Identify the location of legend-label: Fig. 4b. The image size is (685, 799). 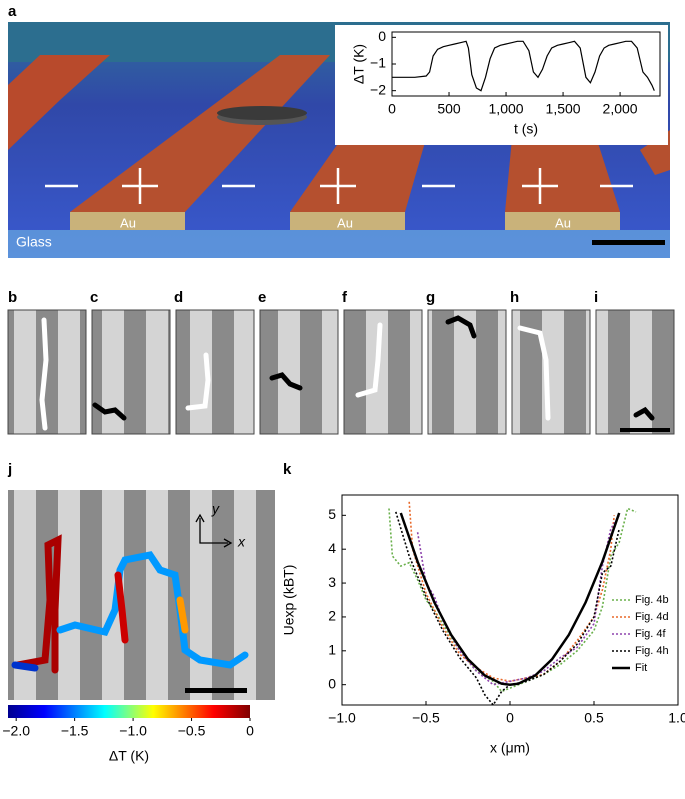
(652, 600).